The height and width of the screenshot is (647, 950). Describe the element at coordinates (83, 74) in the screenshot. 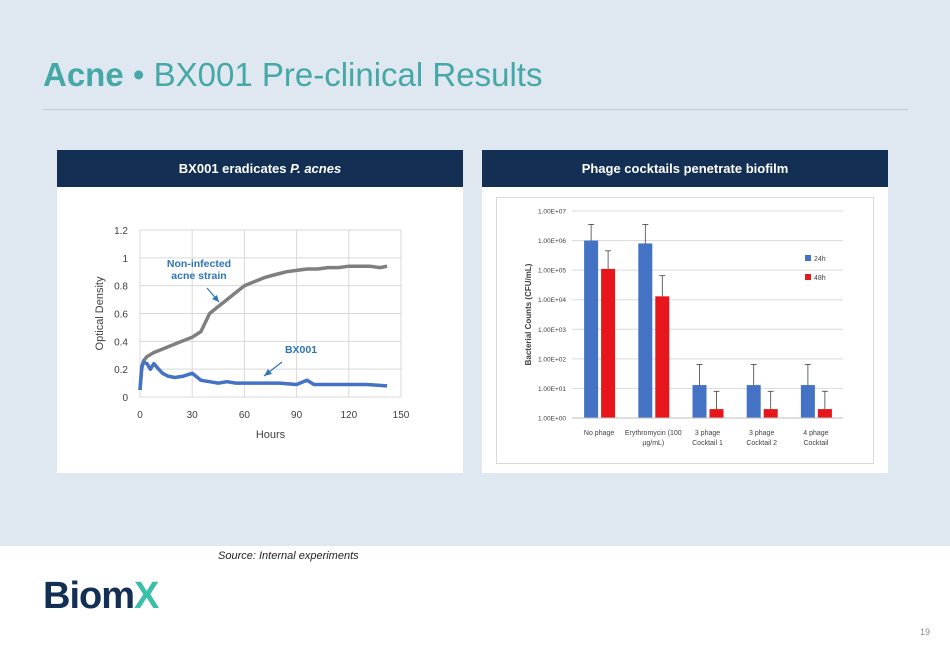

I see `title-bold: Acne` at that location.